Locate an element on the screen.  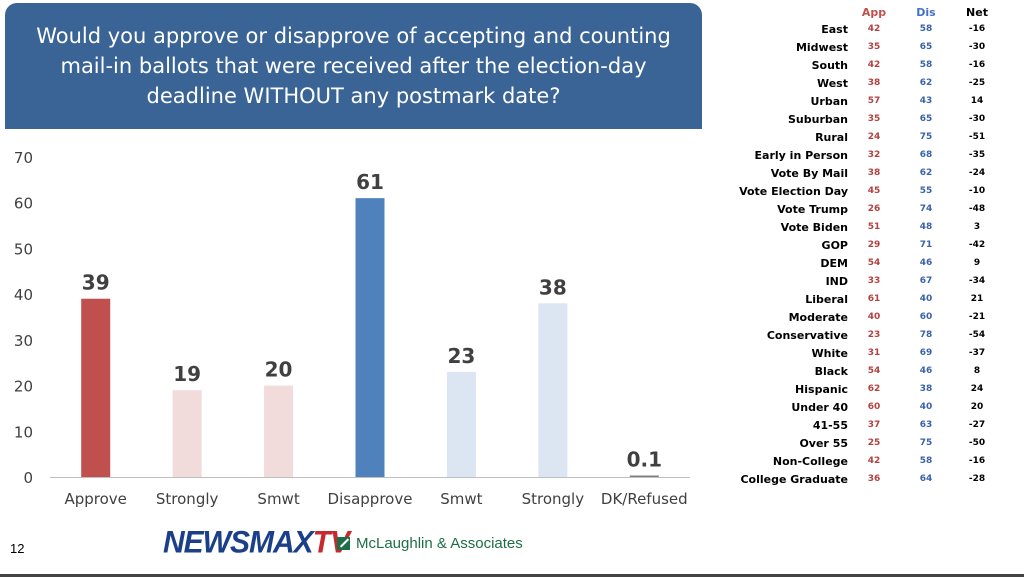
table-row: College Graduate 36 64 -28 is located at coordinates (865, 479).